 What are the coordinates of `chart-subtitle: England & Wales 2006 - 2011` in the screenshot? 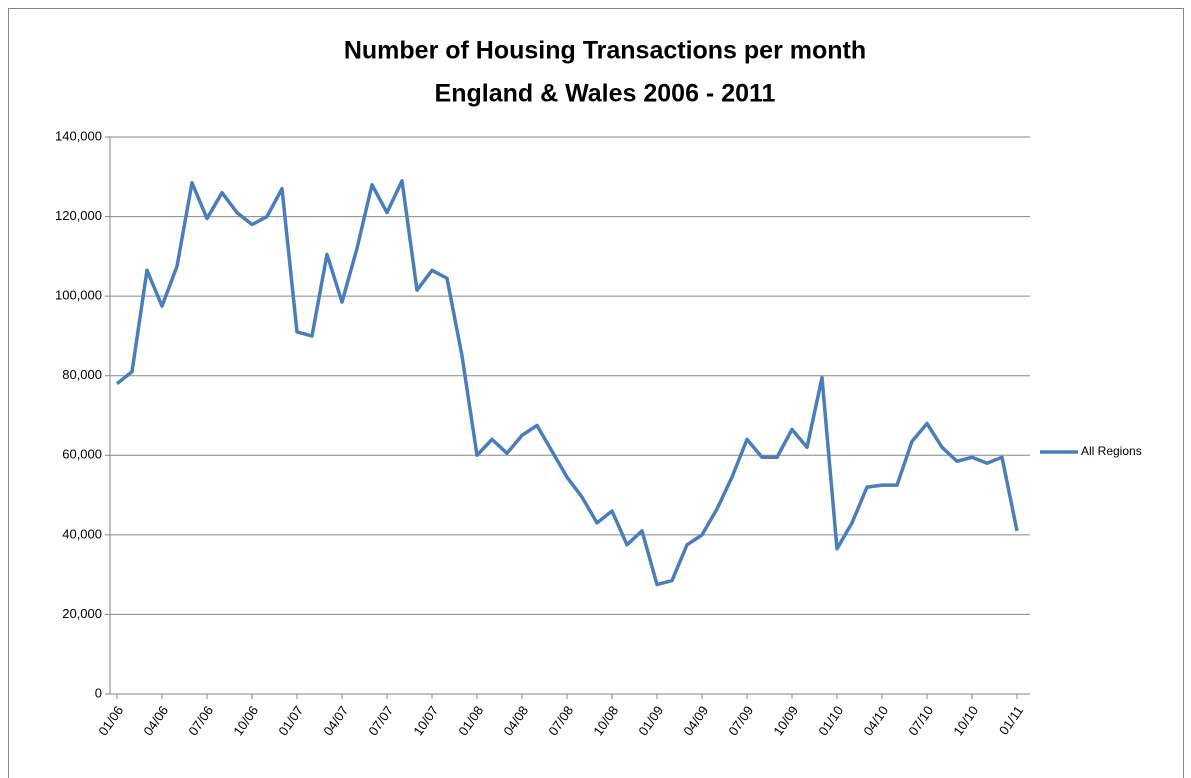 It's located at (605, 94).